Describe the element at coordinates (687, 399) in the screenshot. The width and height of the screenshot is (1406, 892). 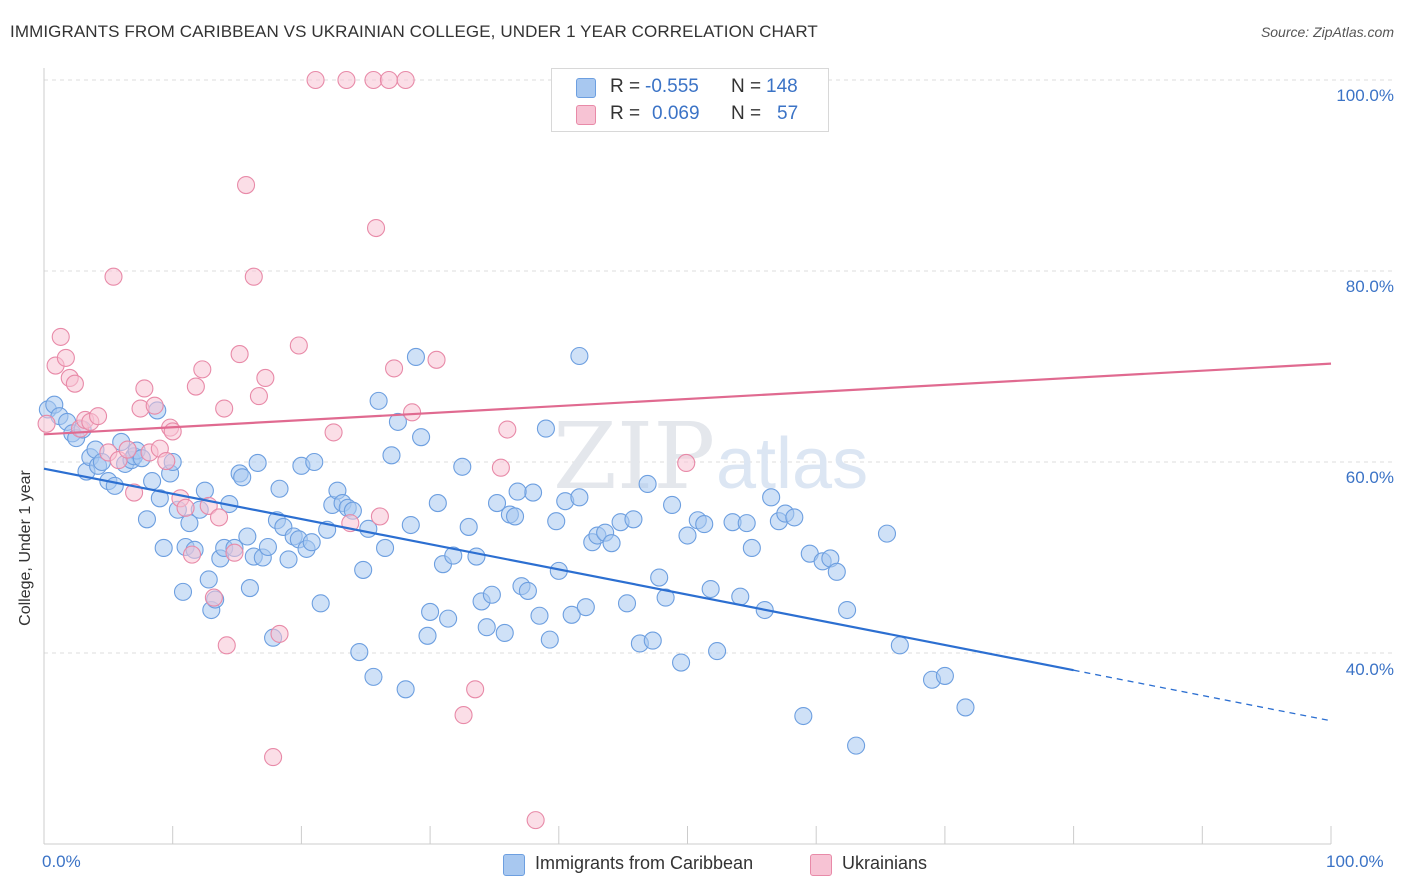
I see `trend-line-ukrainians` at that location.